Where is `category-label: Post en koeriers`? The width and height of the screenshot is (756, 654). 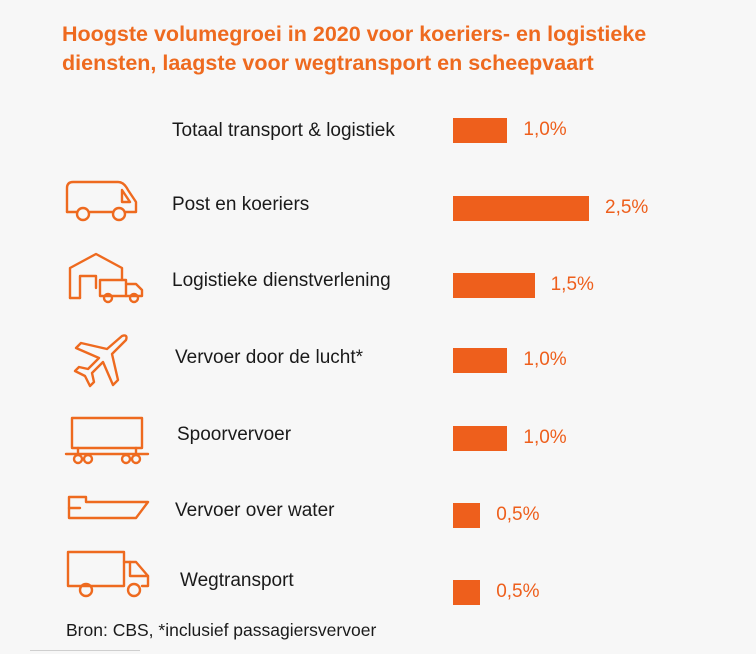 category-label: Post en koeriers is located at coordinates (241, 204).